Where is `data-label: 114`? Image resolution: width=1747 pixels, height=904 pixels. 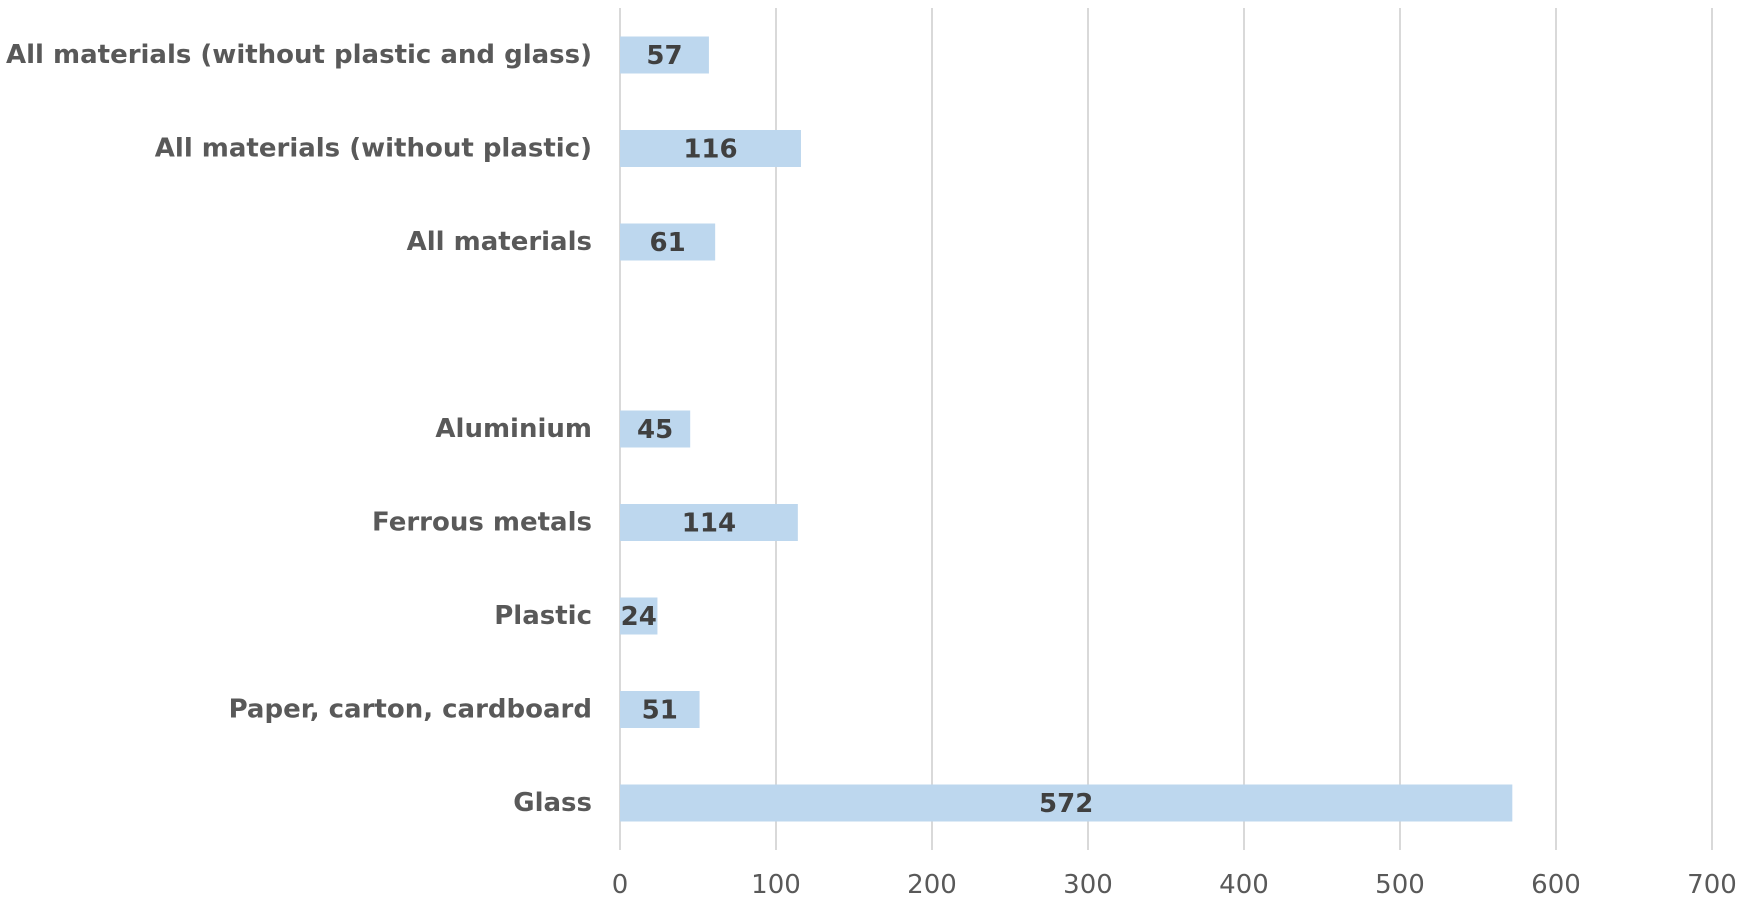 data-label: 114 is located at coordinates (709, 524).